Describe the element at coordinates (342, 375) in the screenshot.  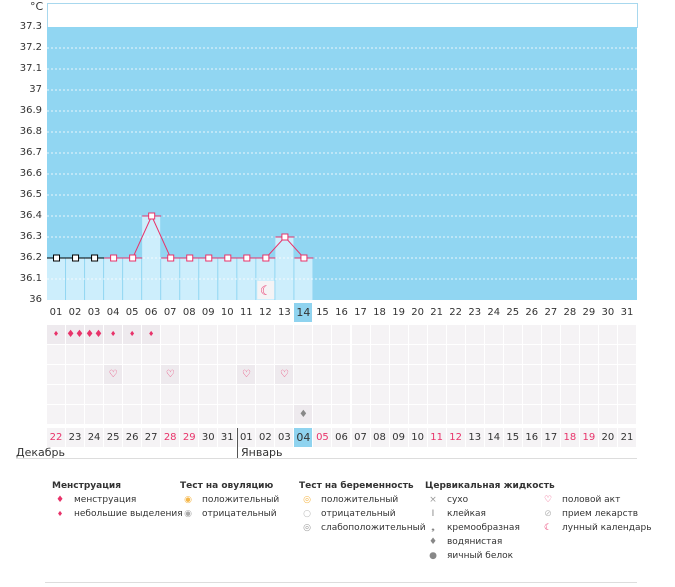
I see `symbol-row: ♡ ♡ ♡ ♡` at that location.